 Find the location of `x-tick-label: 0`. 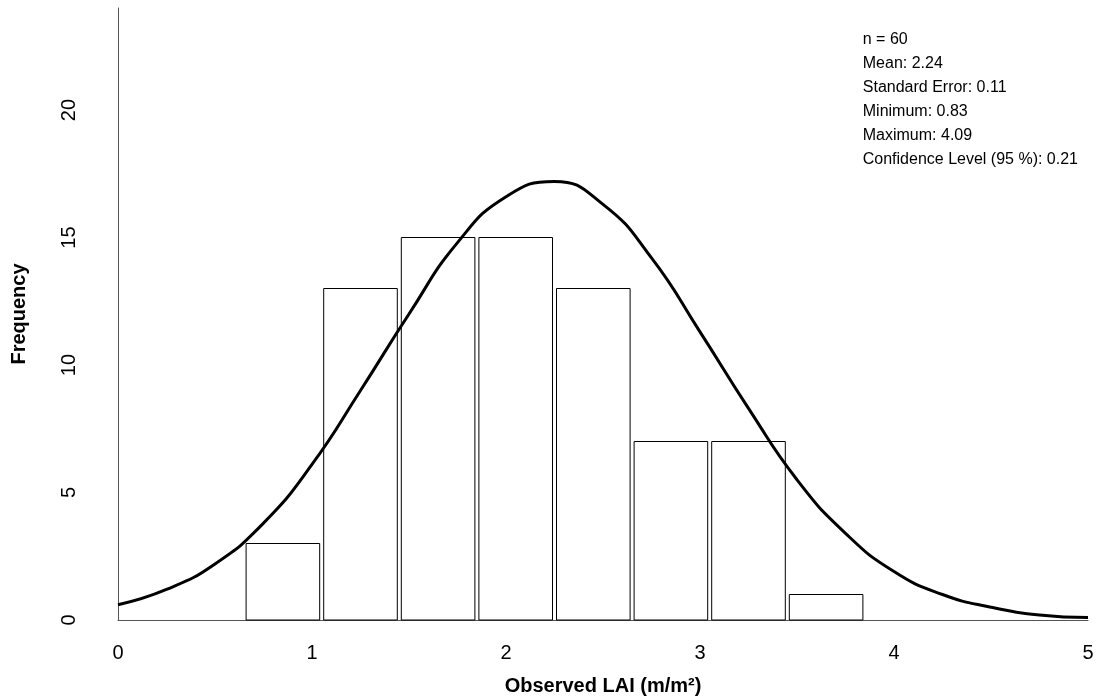

x-tick-label: 0 is located at coordinates (118, 652).